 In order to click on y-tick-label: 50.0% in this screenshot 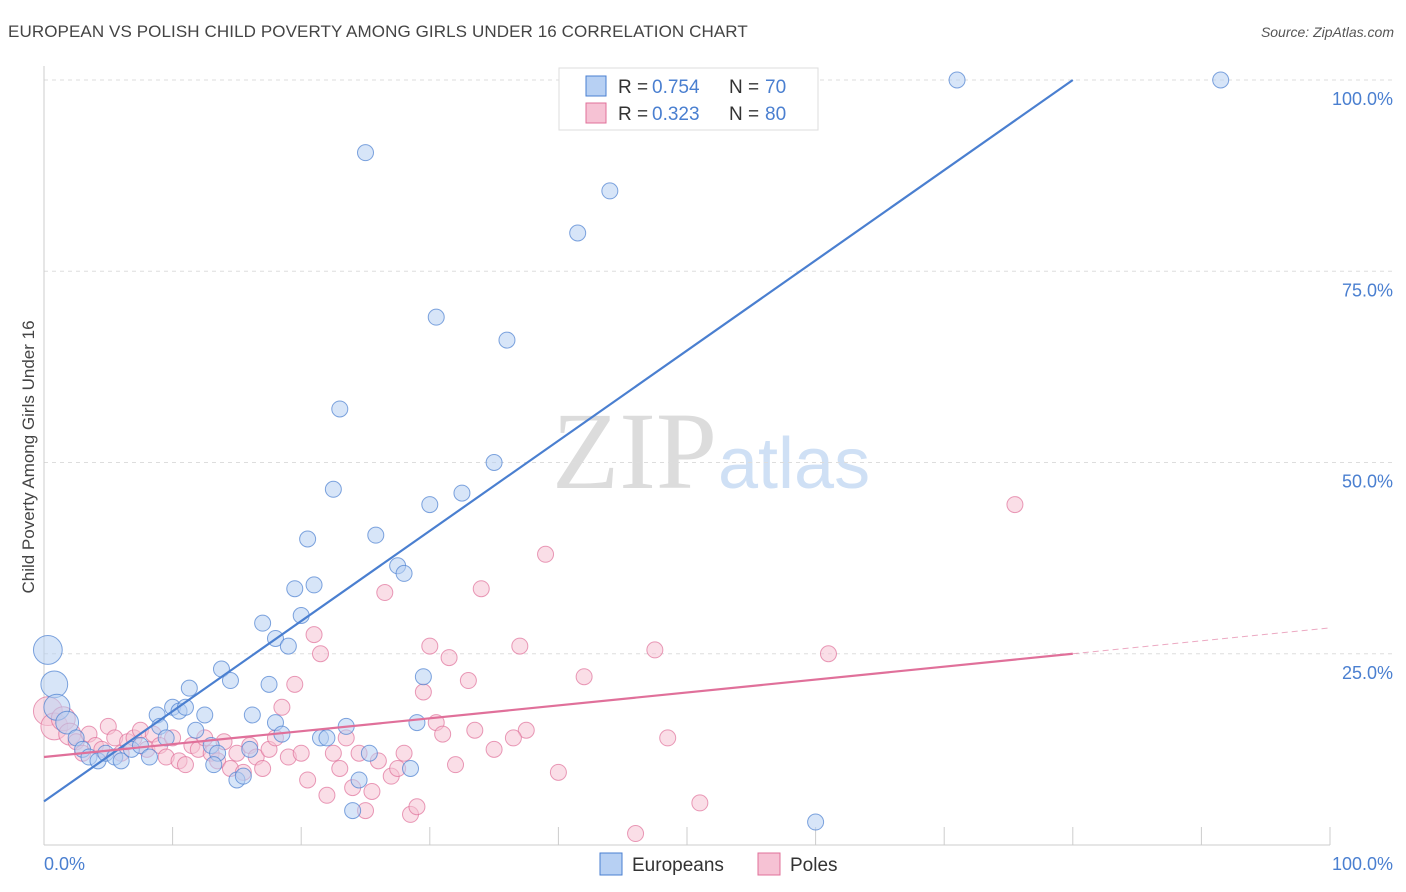, I will do `click(1367, 482)`.